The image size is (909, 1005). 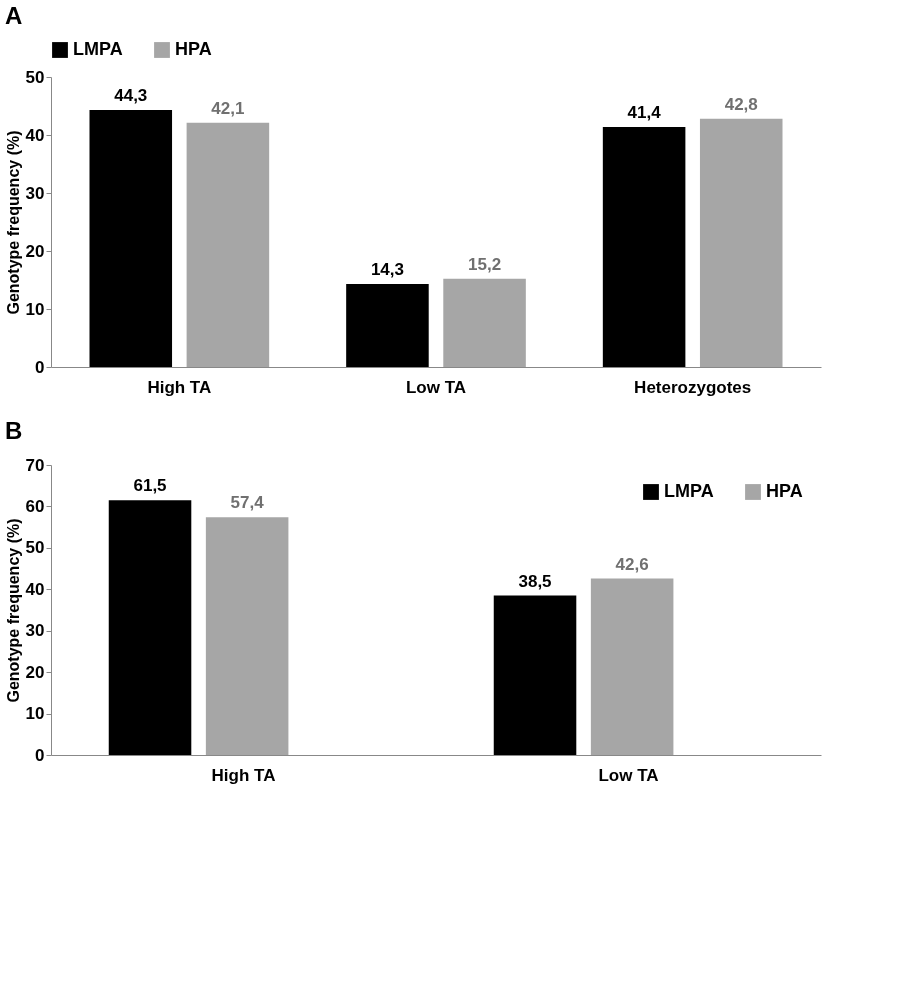 What do you see at coordinates (14, 430) in the screenshot?
I see `chart-title: B` at bounding box center [14, 430].